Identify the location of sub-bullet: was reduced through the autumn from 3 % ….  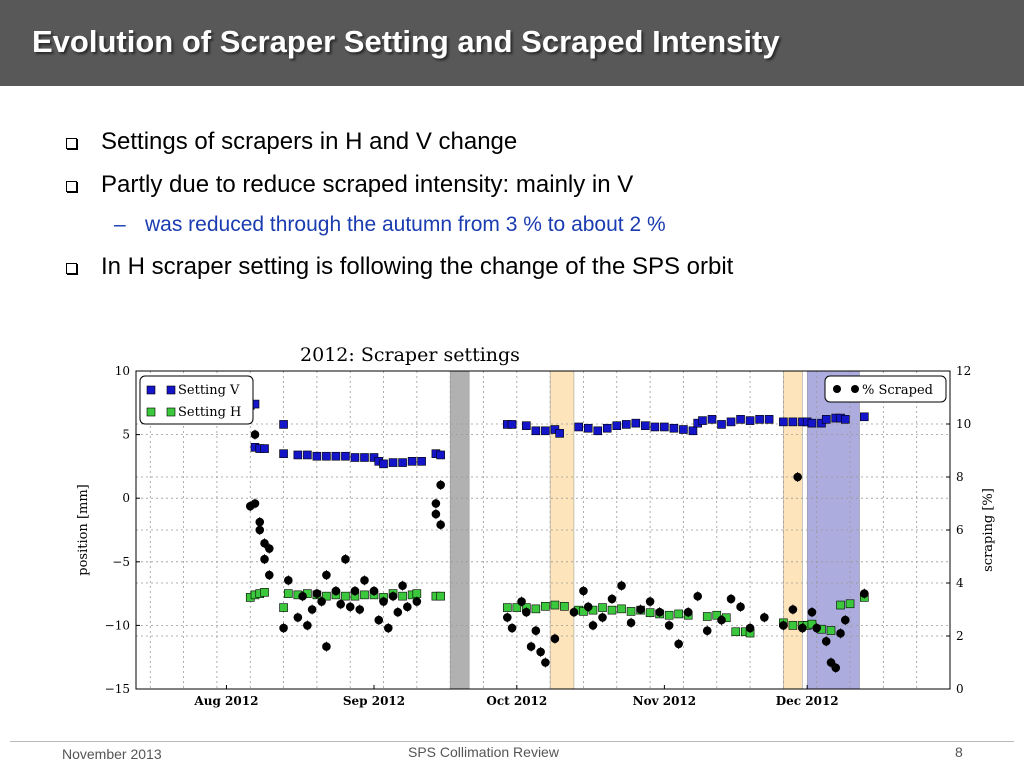
(405, 224).